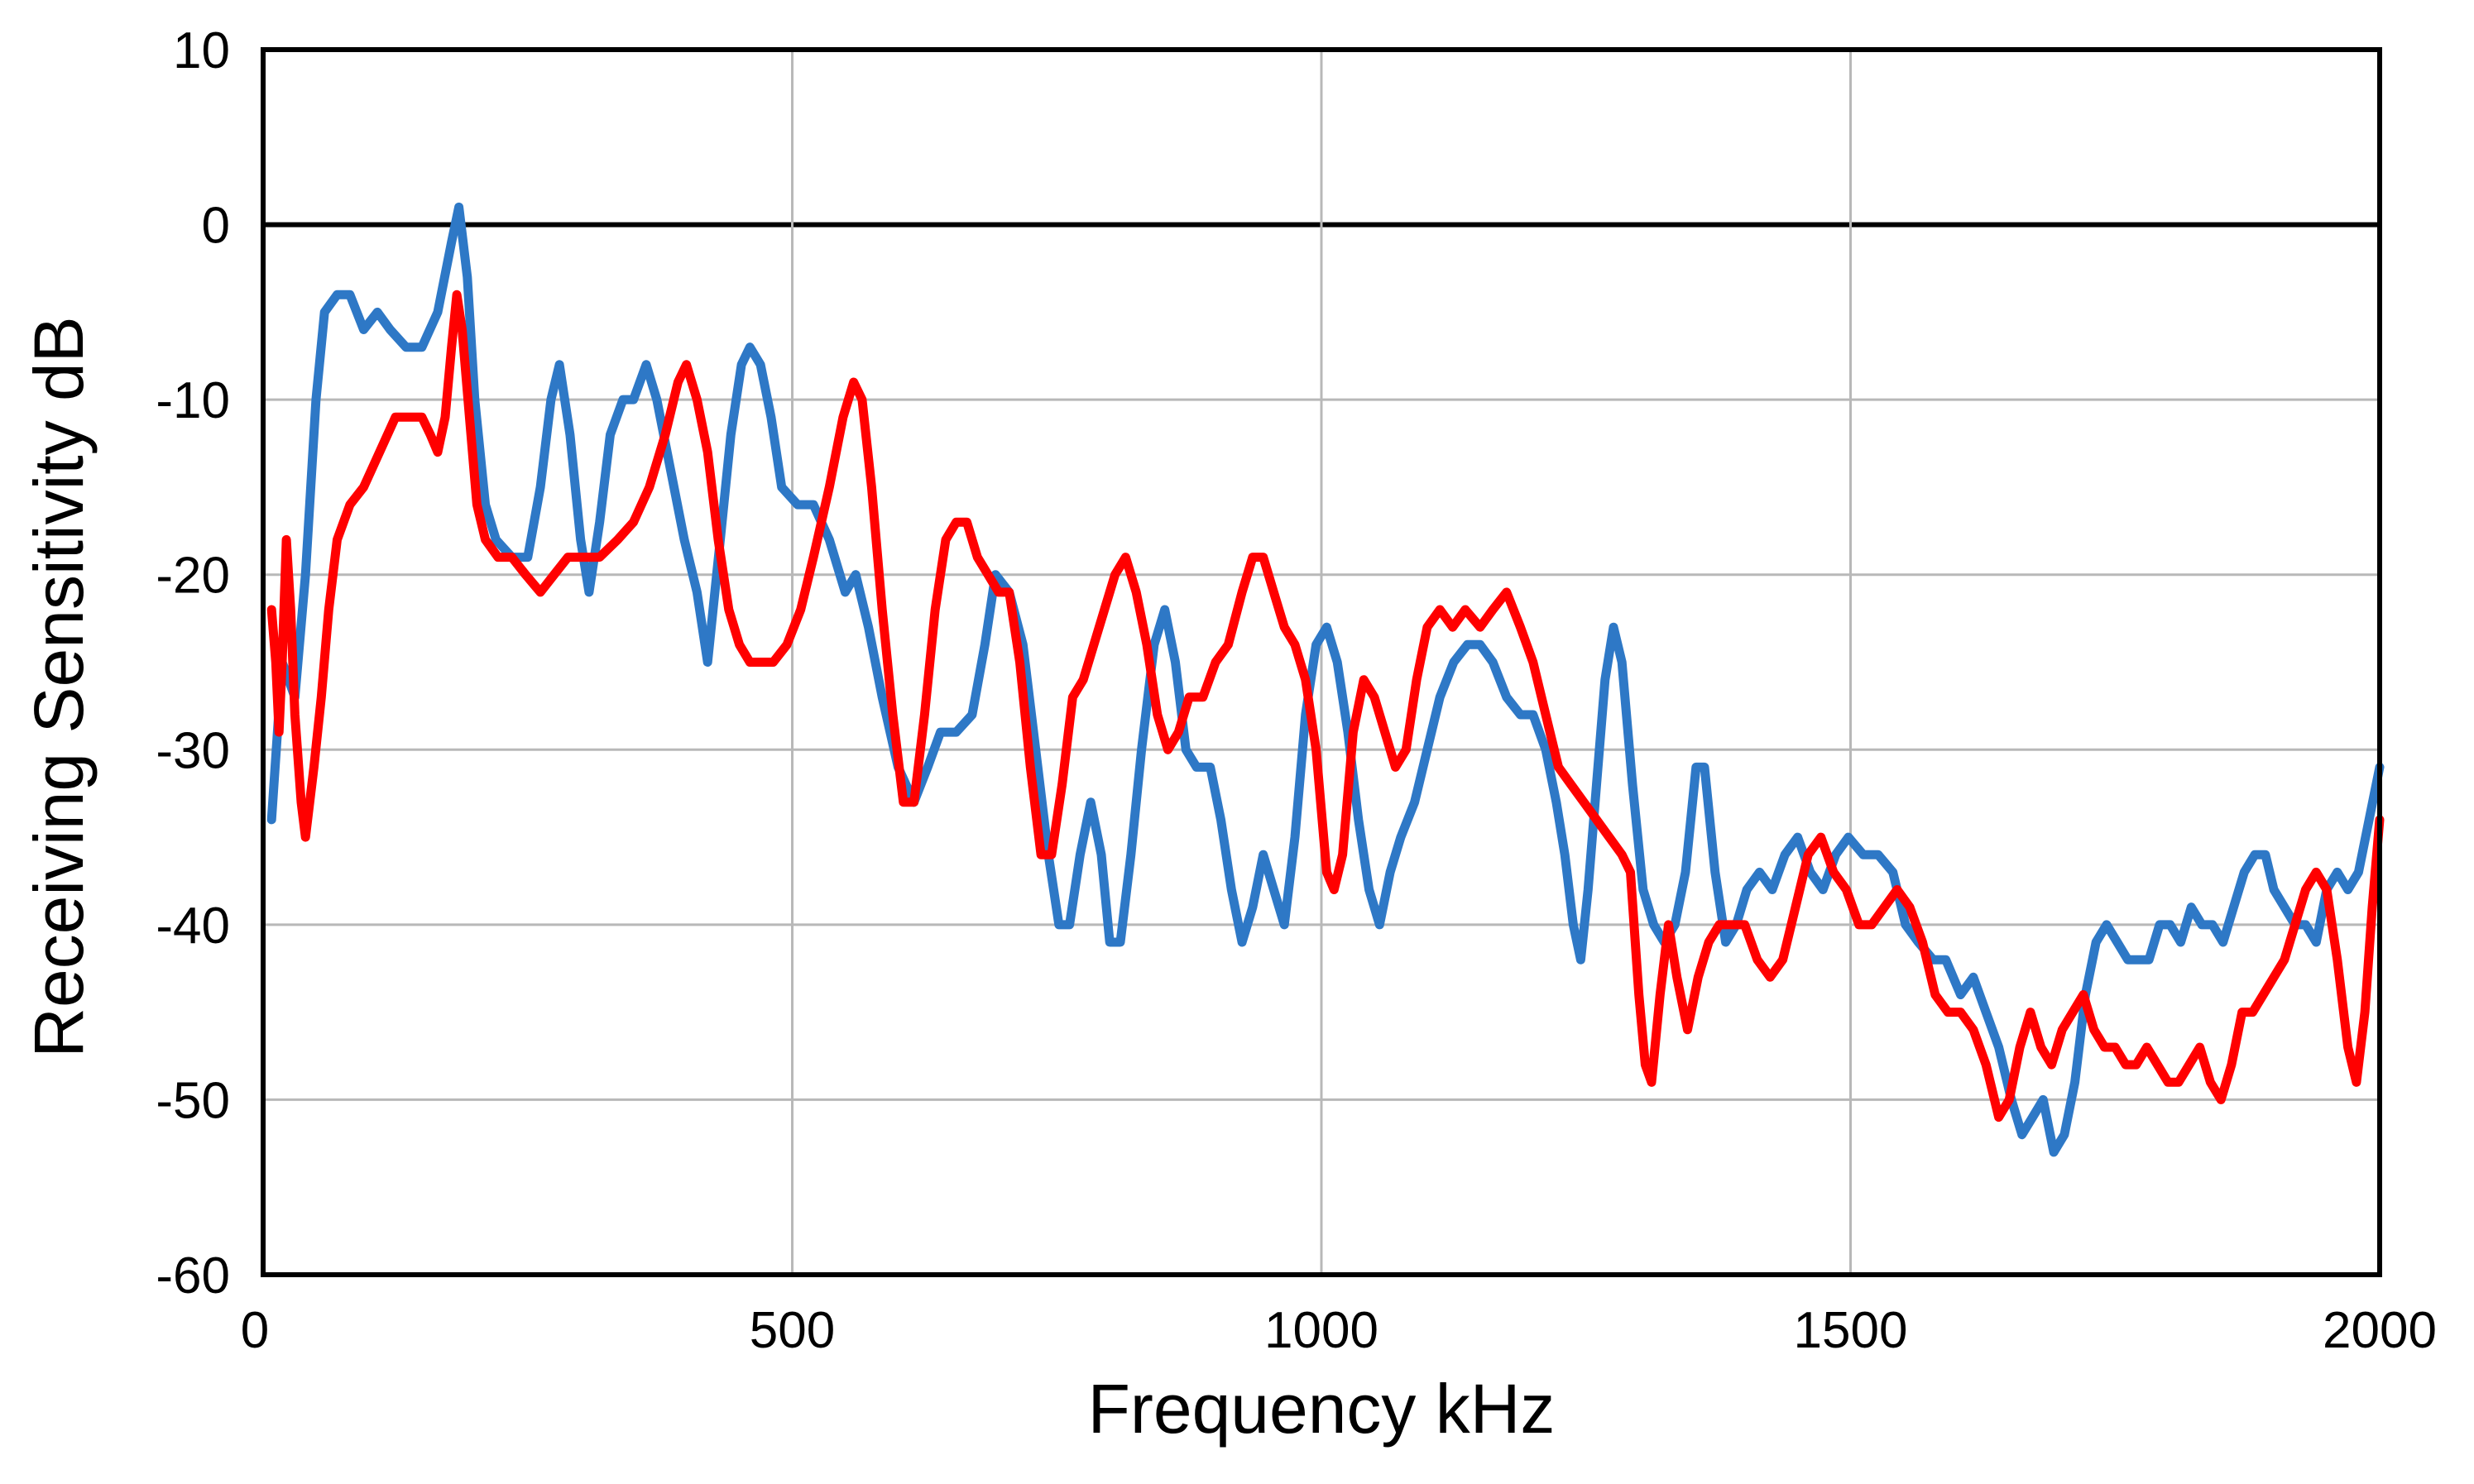  I want to click on x-tick-label: 1000, so click(1321, 1330).